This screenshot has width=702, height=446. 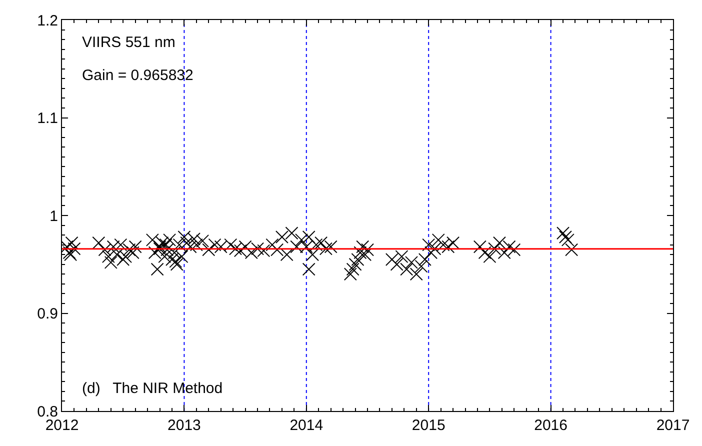 I want to click on x-tick-label: 2013, so click(x=184, y=425).